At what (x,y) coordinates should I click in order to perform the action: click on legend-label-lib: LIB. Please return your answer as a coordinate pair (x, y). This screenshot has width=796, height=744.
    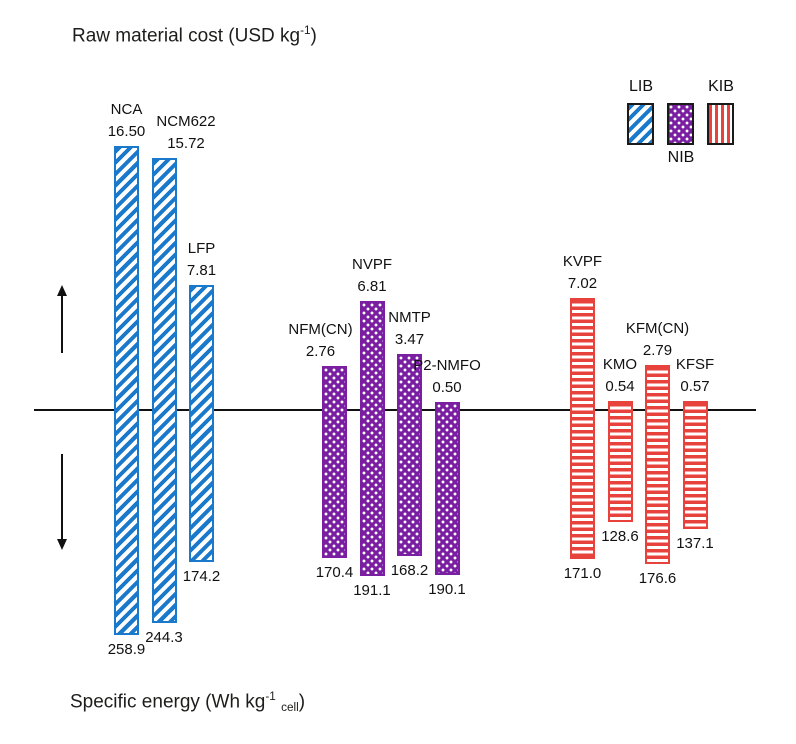
    Looking at the image, I should click on (640, 86).